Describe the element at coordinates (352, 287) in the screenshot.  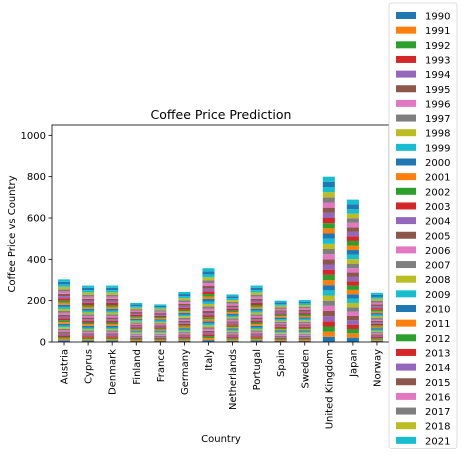
I see `bar-segment-2002-japan` at that location.